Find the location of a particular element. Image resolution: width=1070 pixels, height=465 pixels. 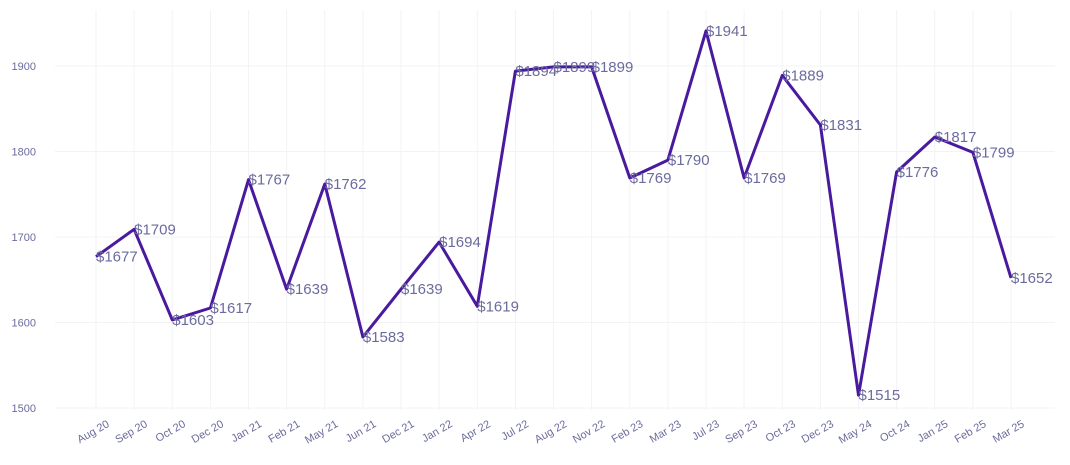

x-tick-label: Oct 20 is located at coordinates (171, 431).